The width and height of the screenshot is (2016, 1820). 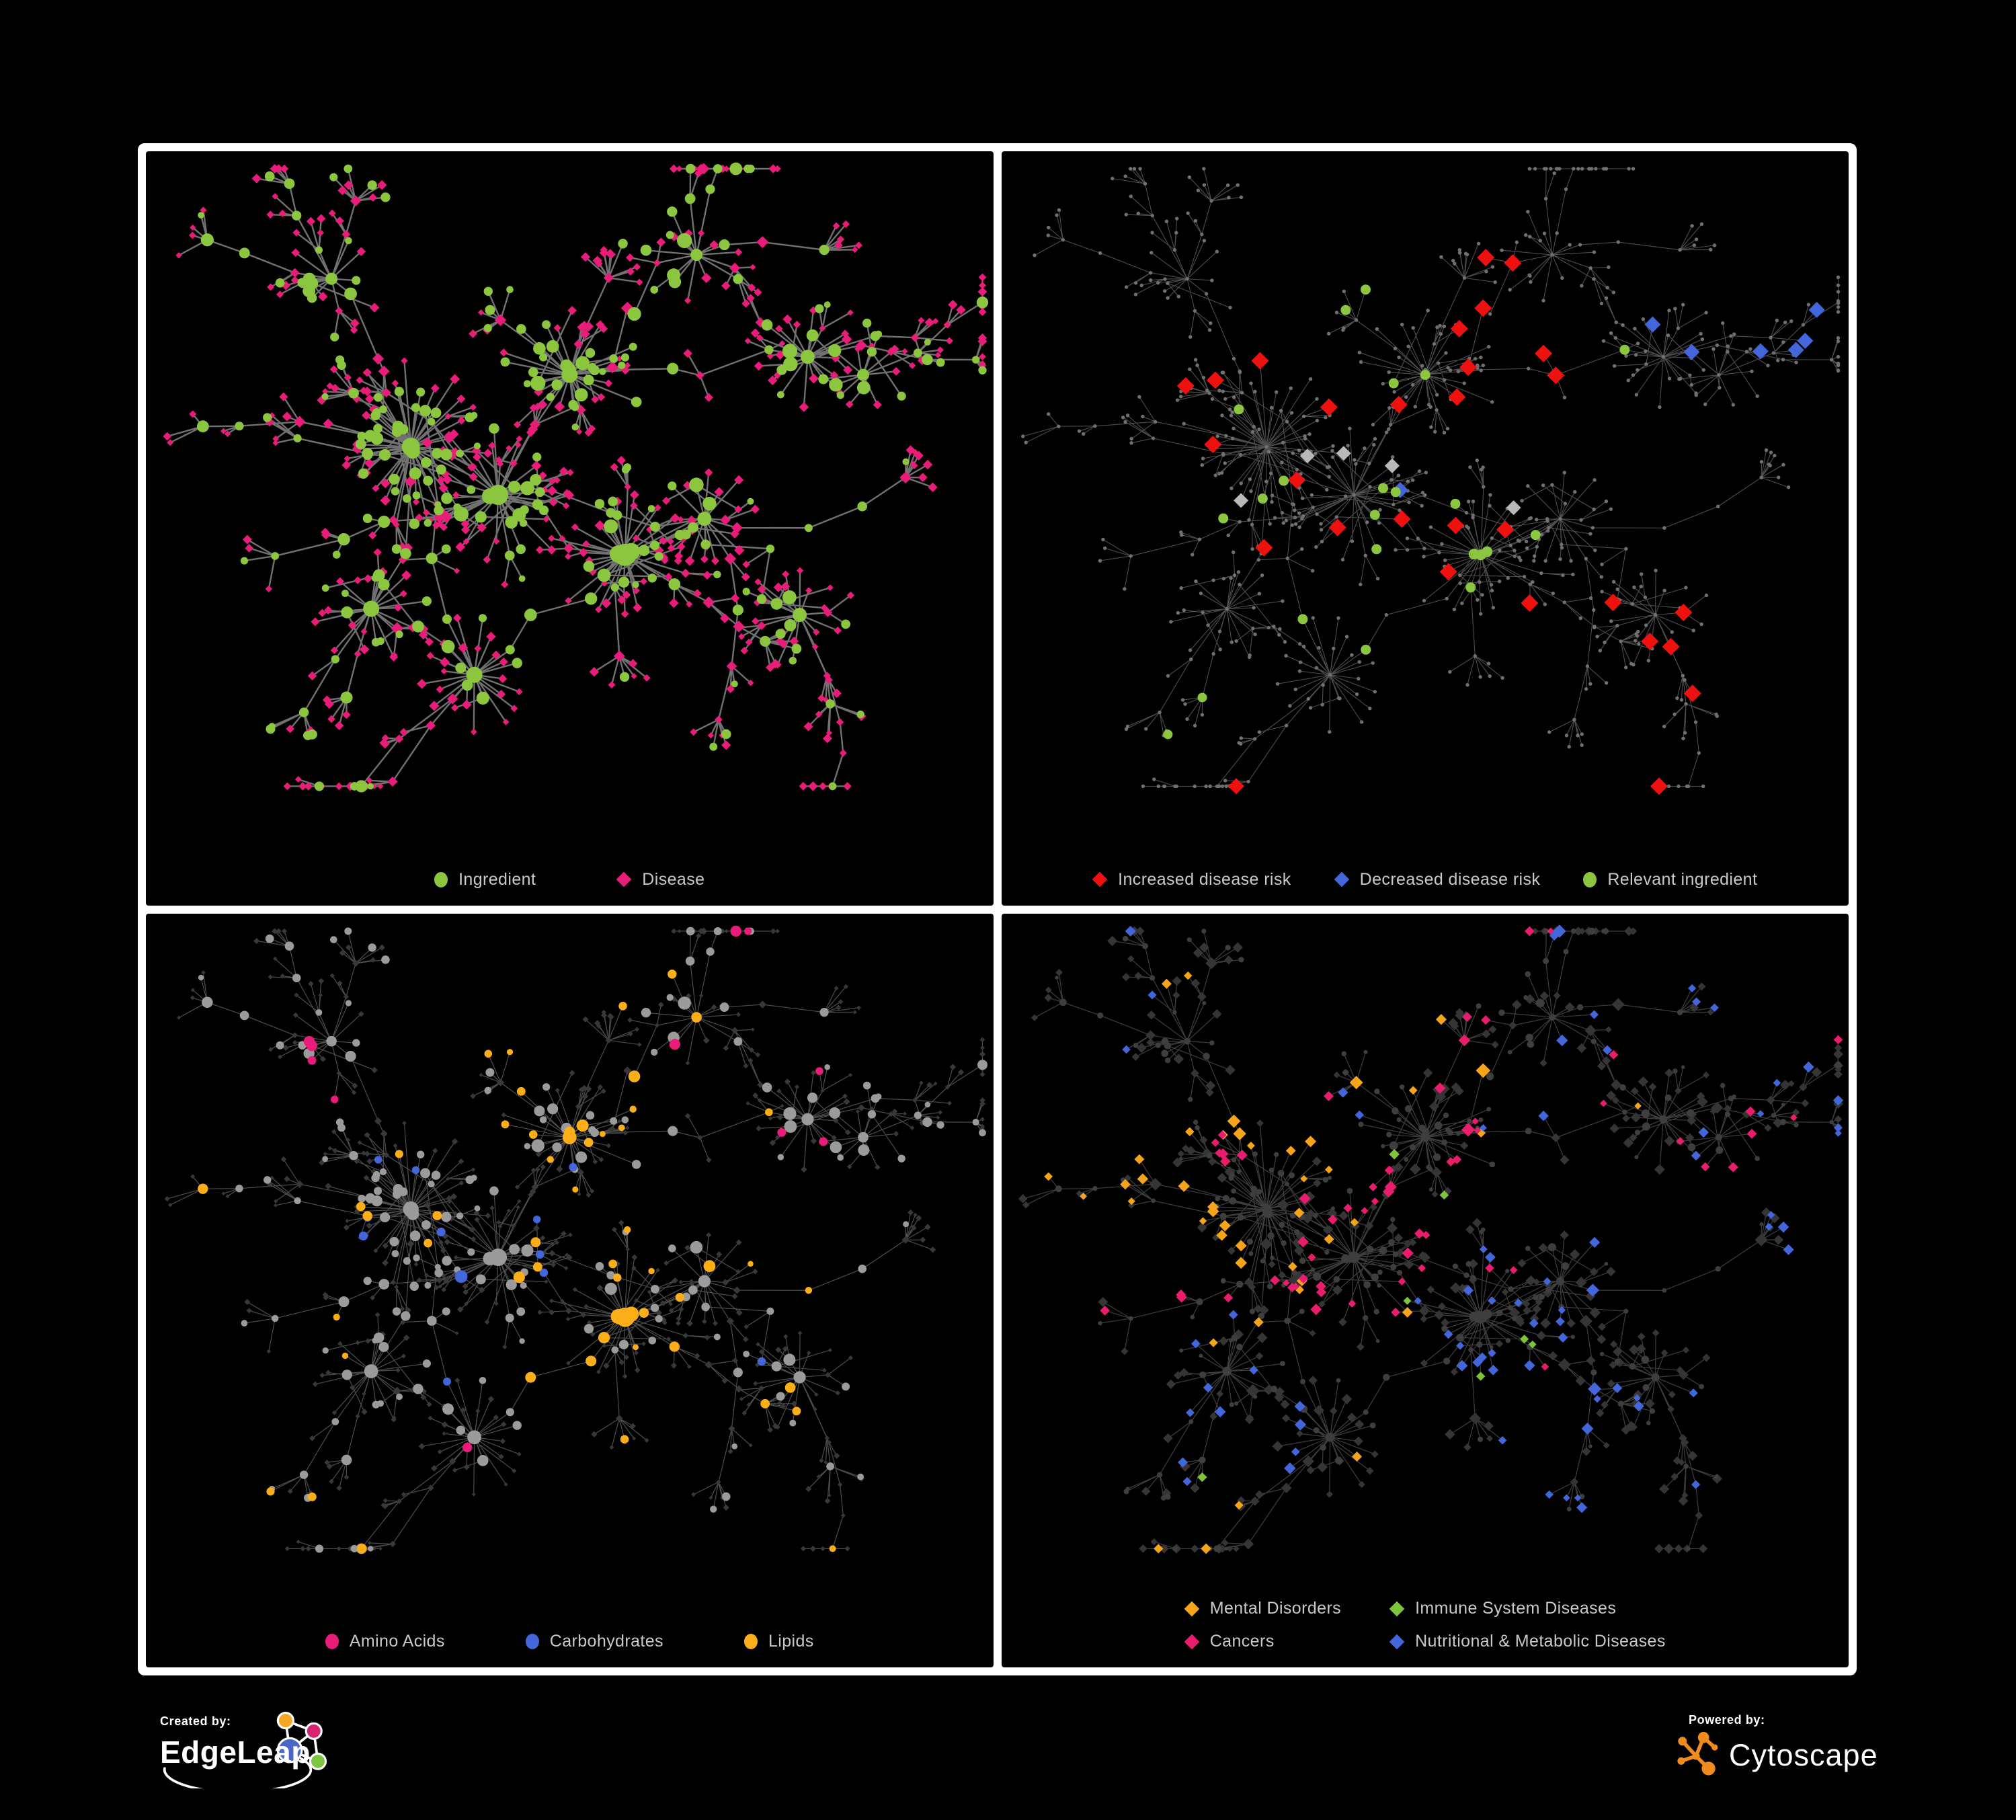 I want to click on legend-label: Amino Acids, so click(x=397, y=1641).